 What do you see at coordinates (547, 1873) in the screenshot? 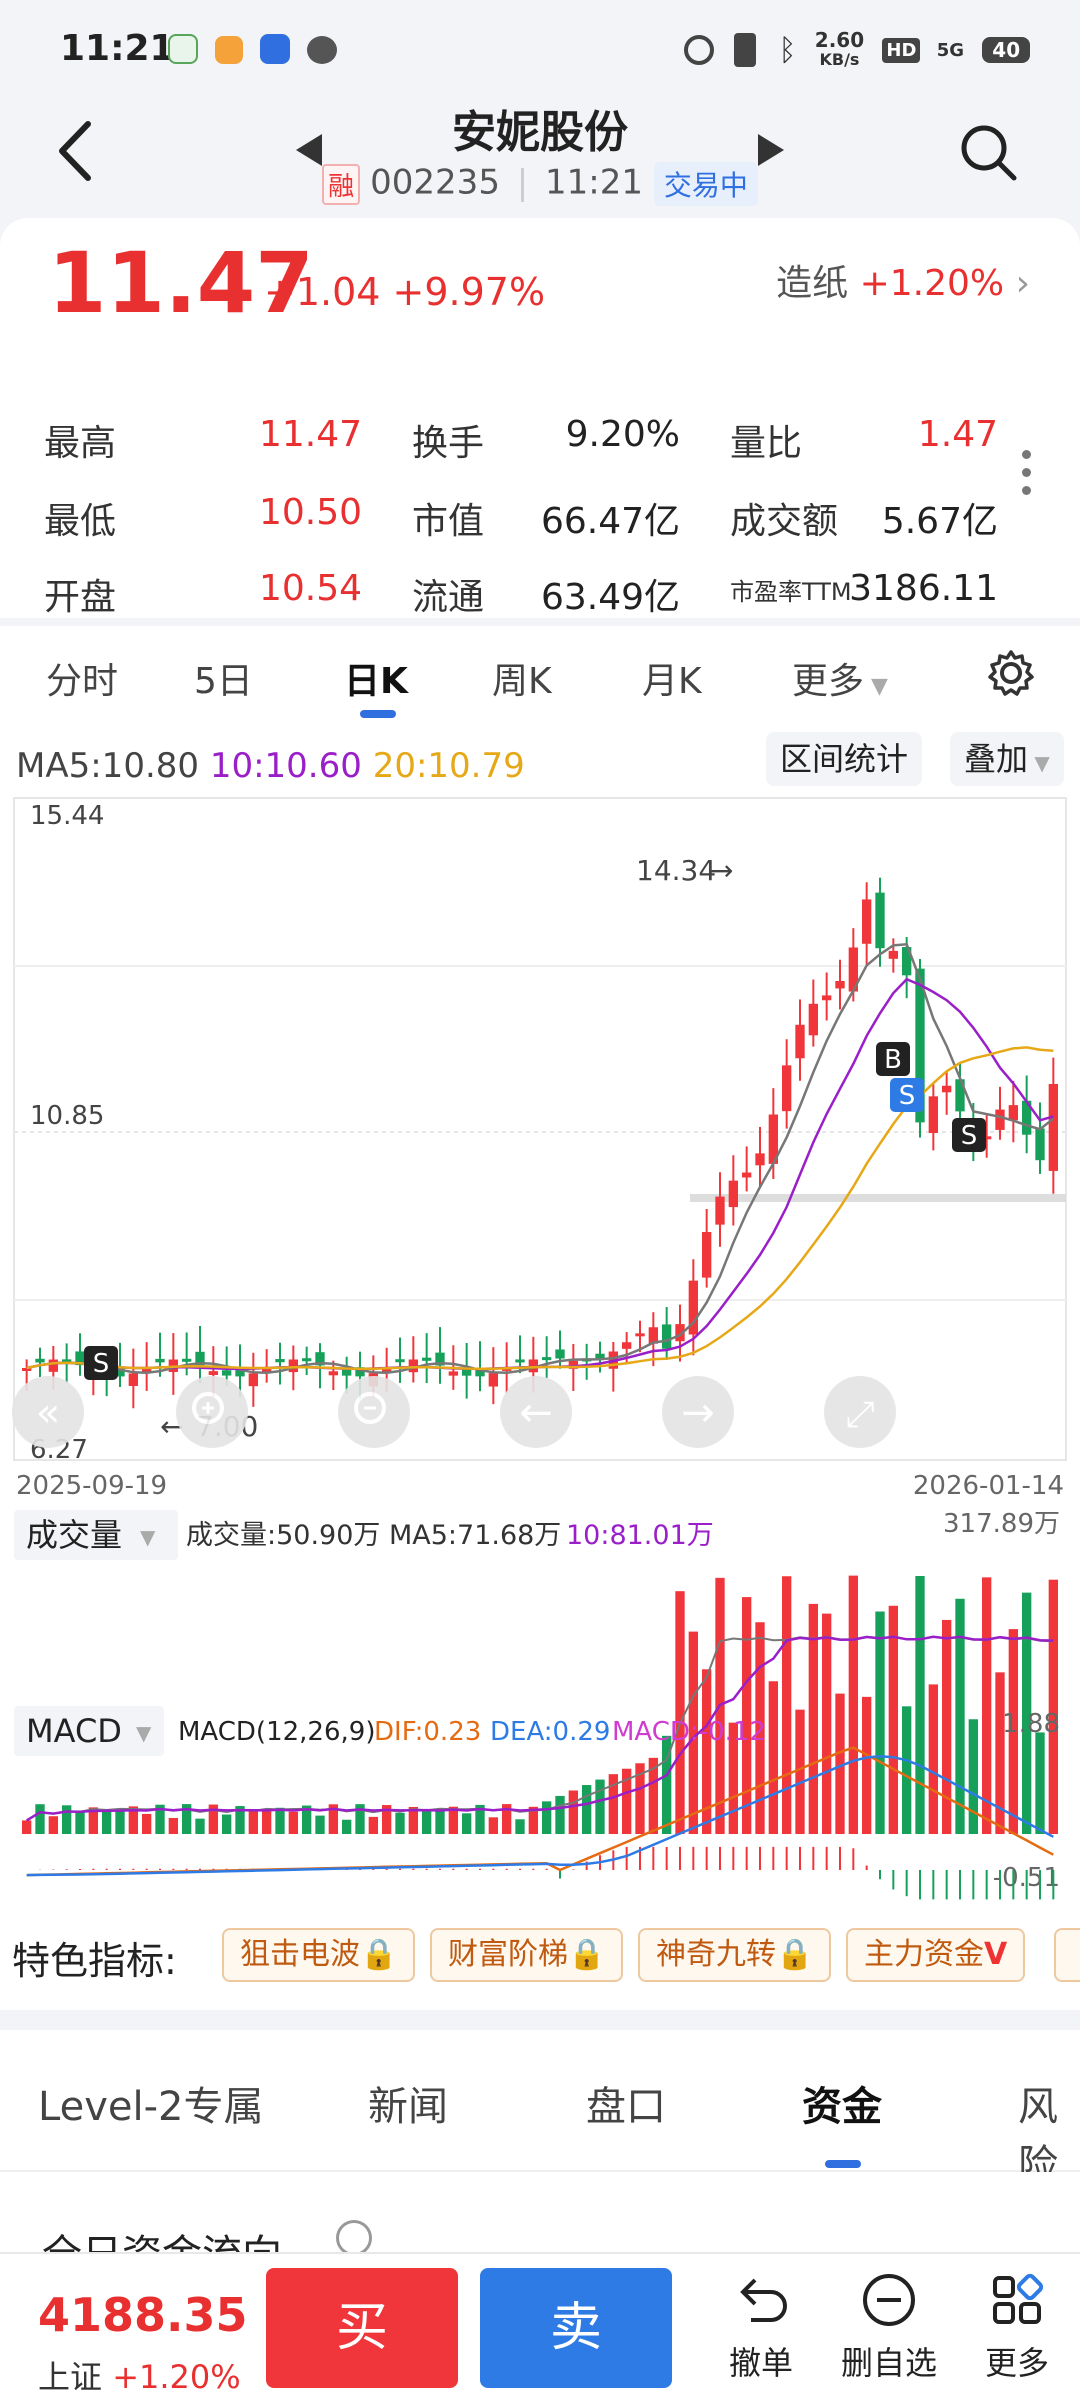
I see `macd-histogram` at bounding box center [547, 1873].